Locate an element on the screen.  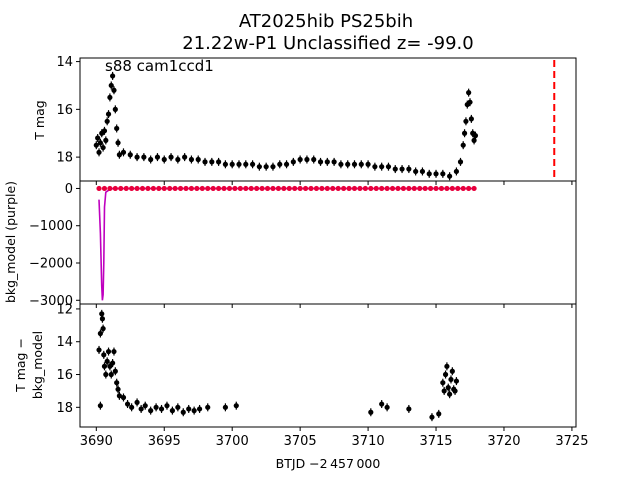
x-tick-label: 3720 is located at coordinates (503, 441).